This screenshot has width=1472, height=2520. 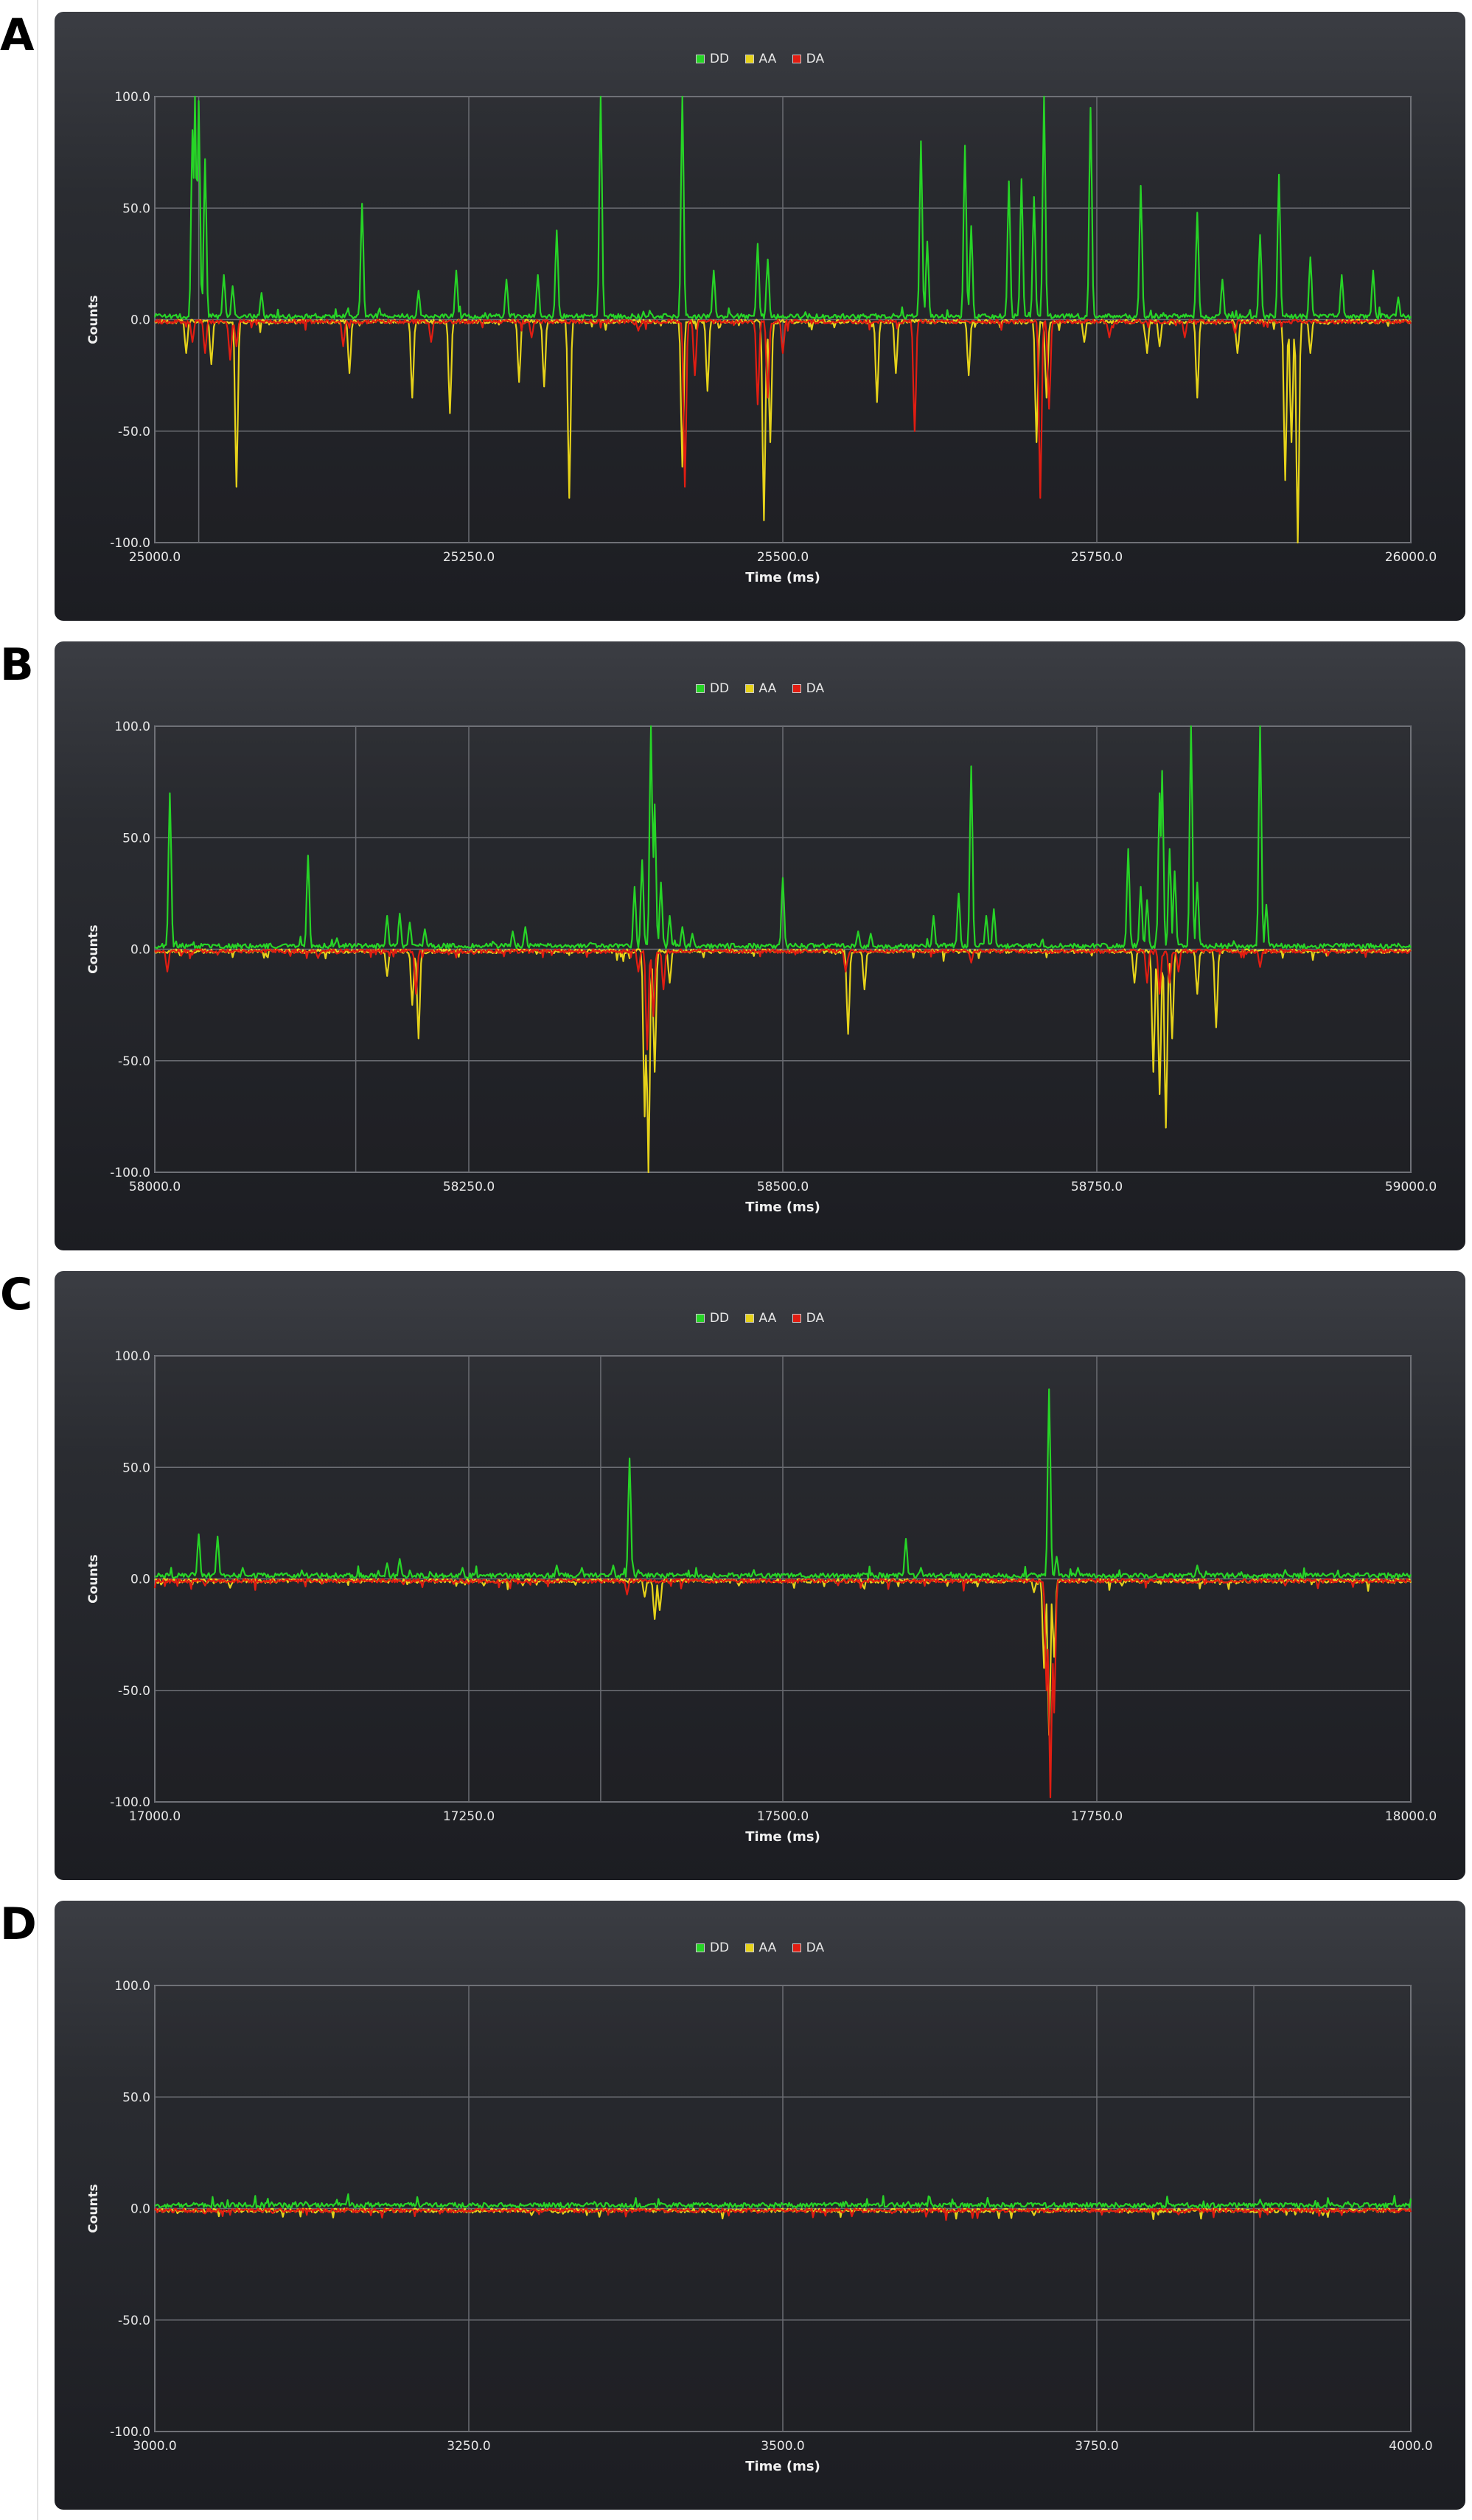 What do you see at coordinates (1097, 1187) in the screenshot?
I see `x-tick-label: 58750.0` at bounding box center [1097, 1187].